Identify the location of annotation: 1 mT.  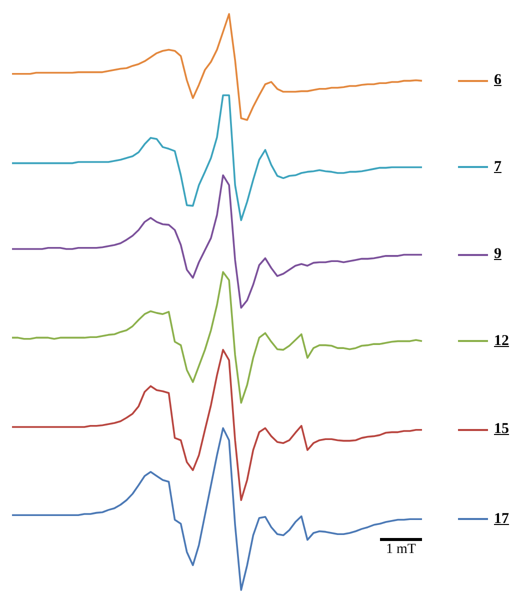
(401, 550).